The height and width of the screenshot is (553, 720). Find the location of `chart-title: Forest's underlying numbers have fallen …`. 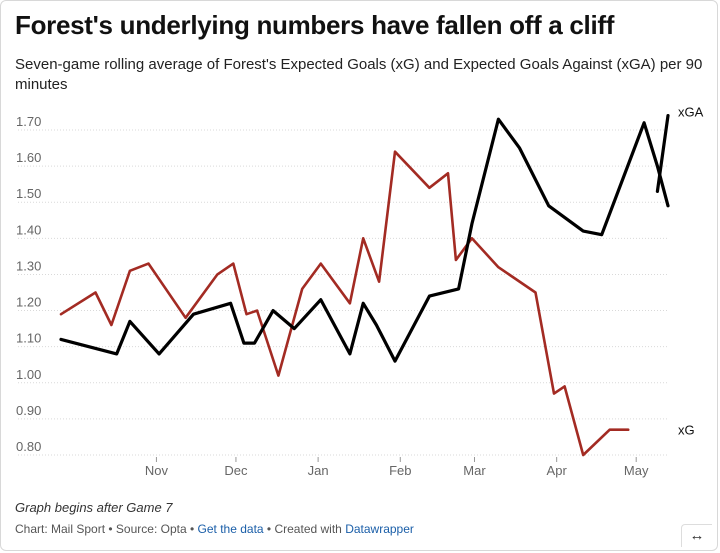

chart-title: Forest's underlying numbers have fallen … is located at coordinates (315, 25).